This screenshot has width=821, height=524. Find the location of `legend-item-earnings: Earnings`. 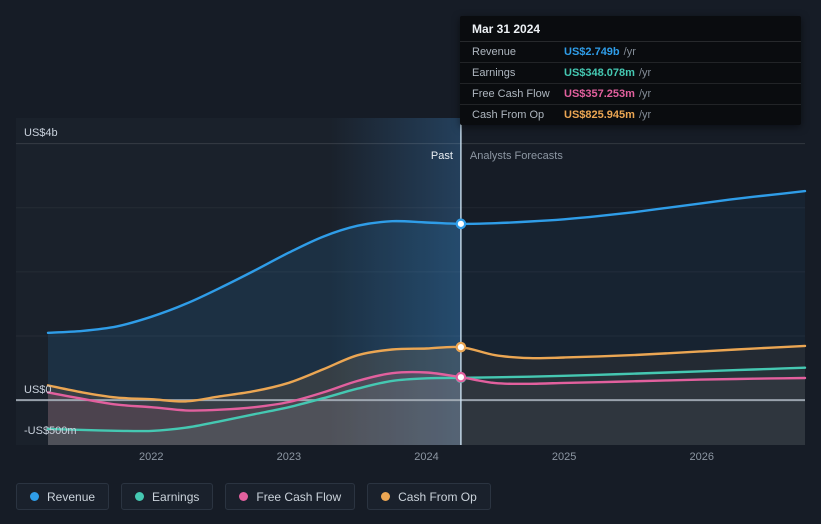

legend-item-earnings: Earnings is located at coordinates (167, 496).